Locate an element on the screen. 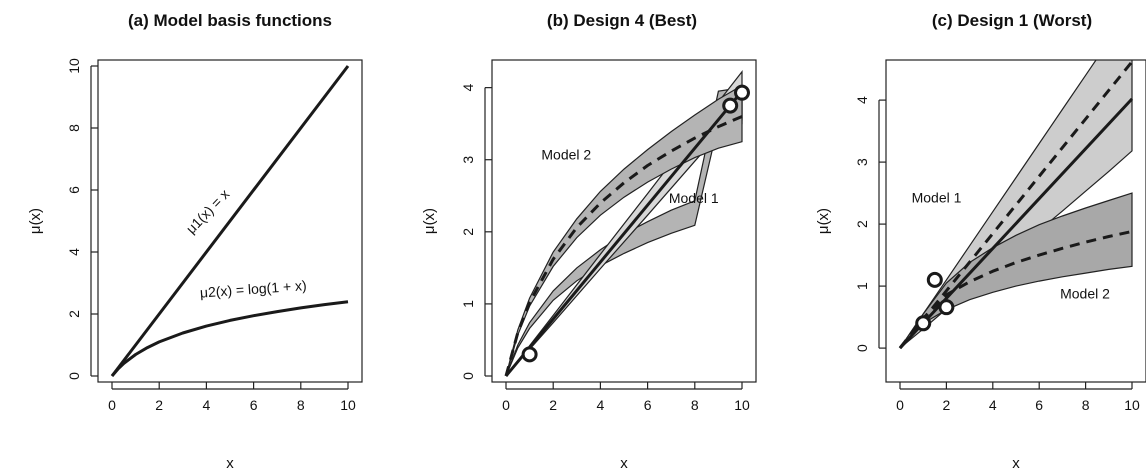 This screenshot has height=474, width=1146. confidence-band is located at coordinates (1016, 270).